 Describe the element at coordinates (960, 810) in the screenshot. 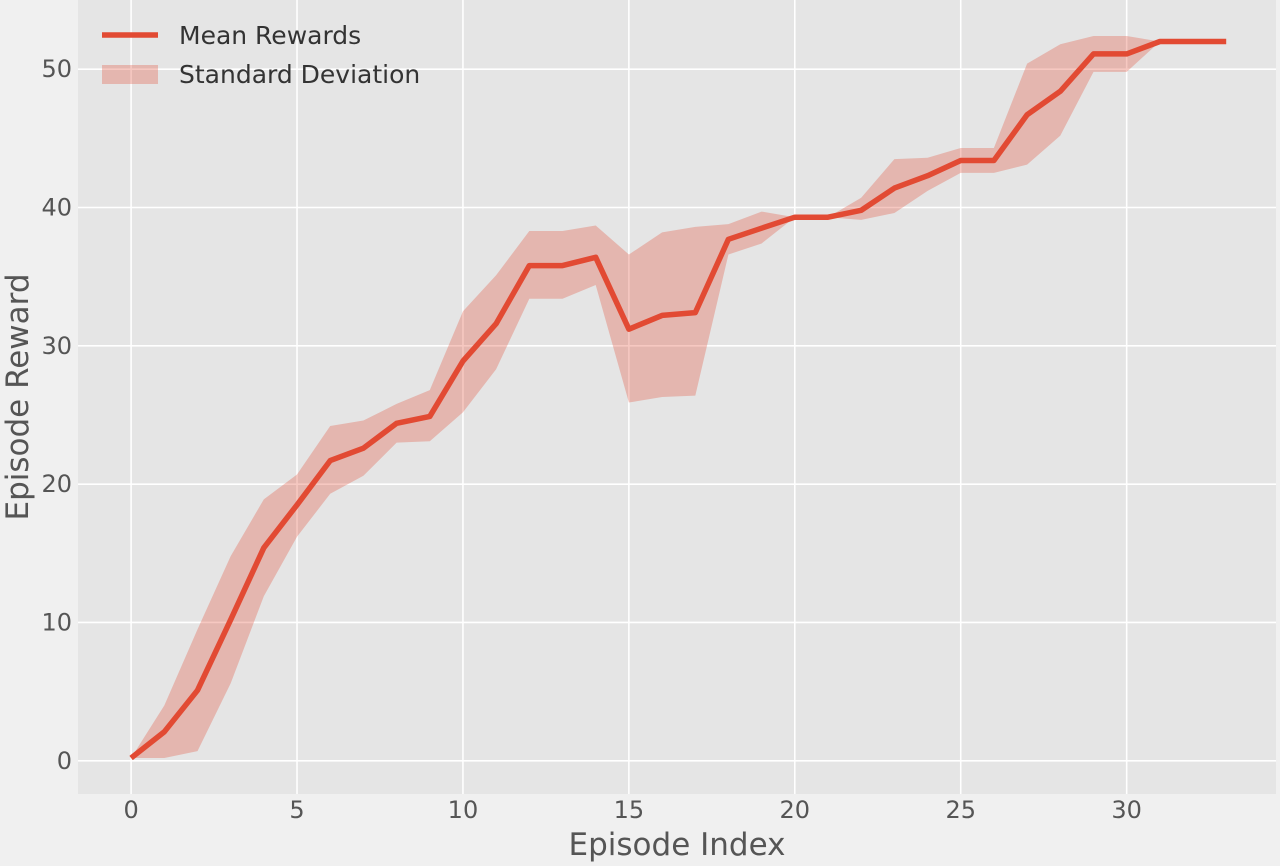

I see `x-tick-label: 25` at that location.